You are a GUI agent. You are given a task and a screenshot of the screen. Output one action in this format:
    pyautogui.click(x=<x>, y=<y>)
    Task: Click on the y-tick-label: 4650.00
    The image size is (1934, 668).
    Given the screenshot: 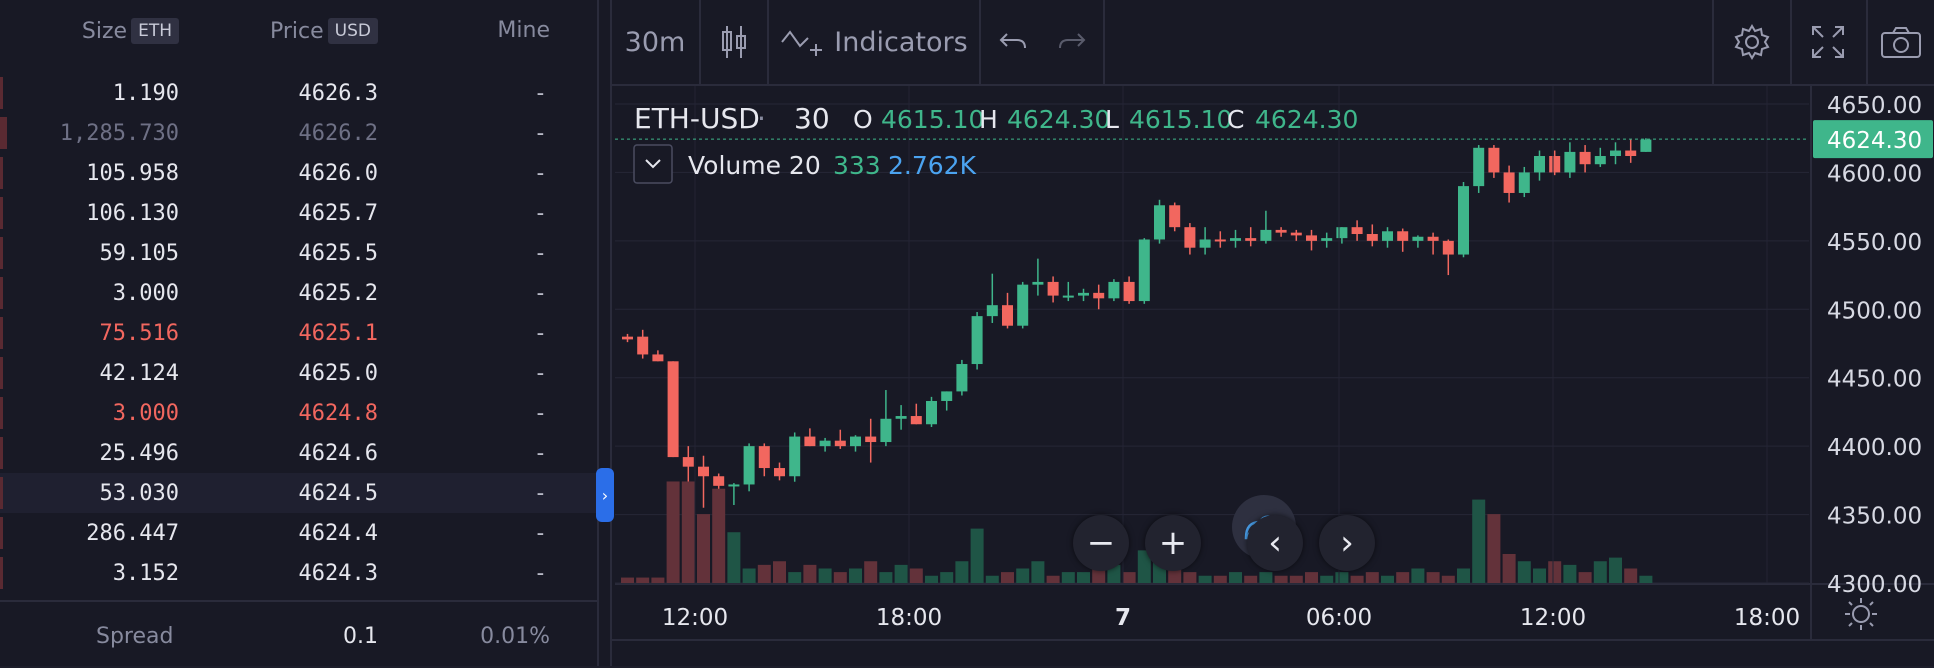 What is the action you would take?
    pyautogui.click(x=1874, y=106)
    